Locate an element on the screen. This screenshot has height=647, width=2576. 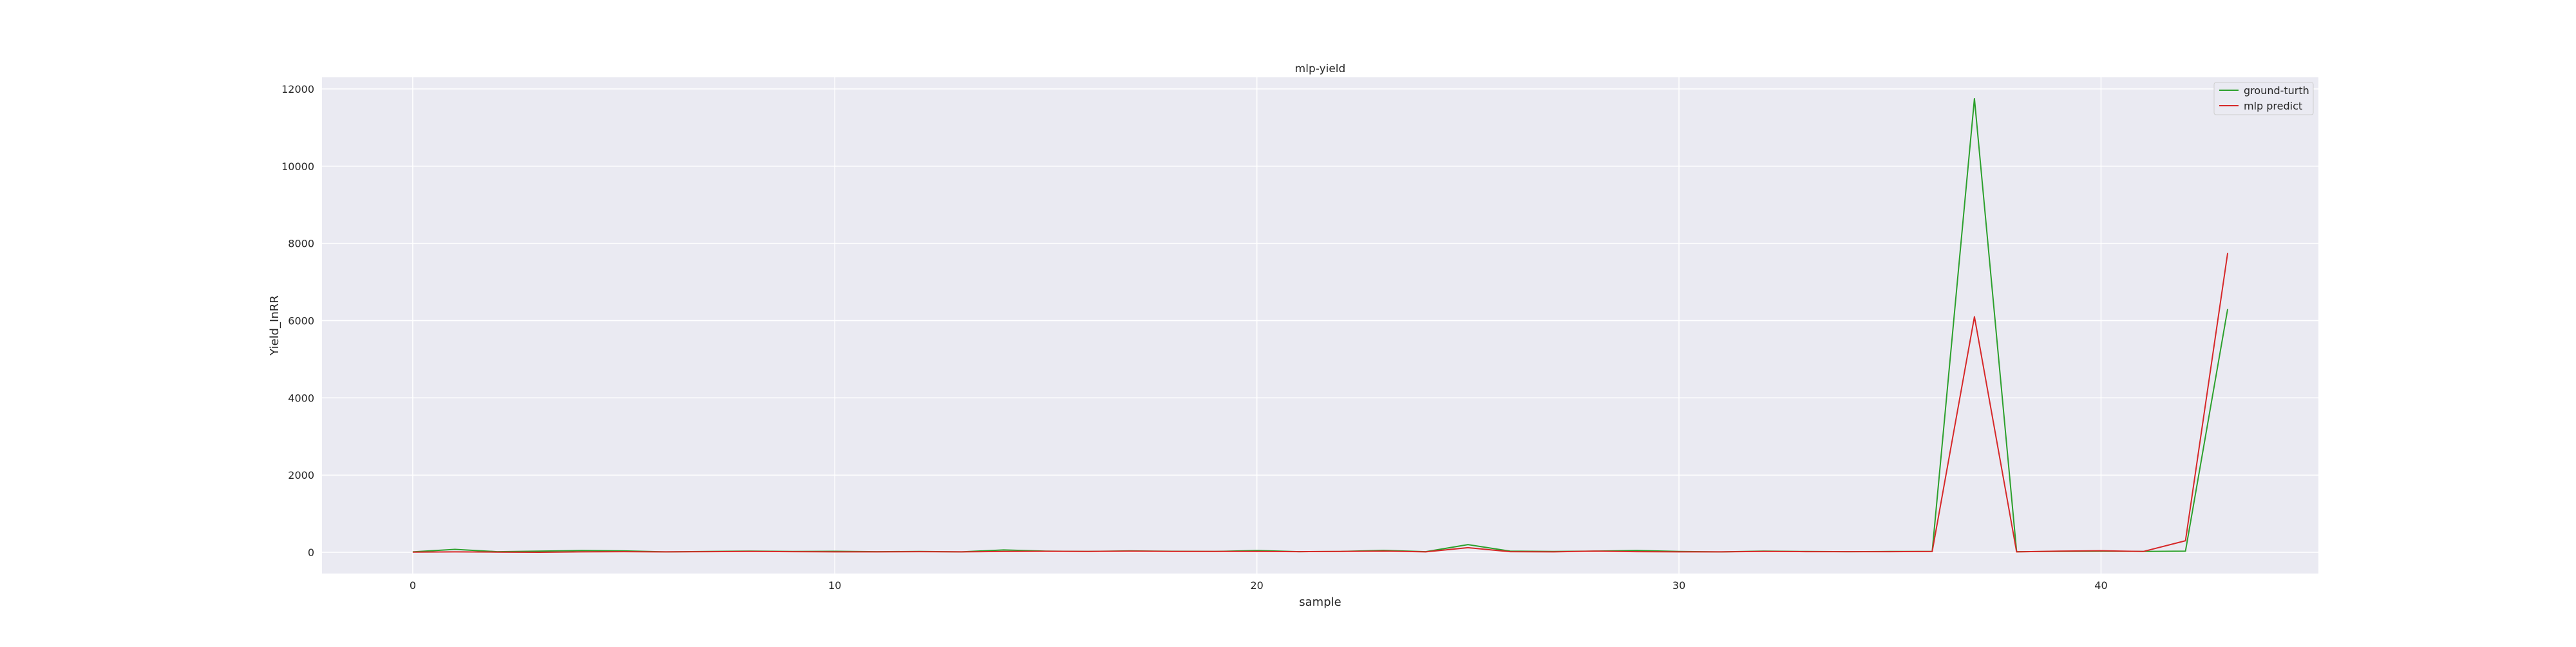
x-tick-label: 10 is located at coordinates (835, 585).